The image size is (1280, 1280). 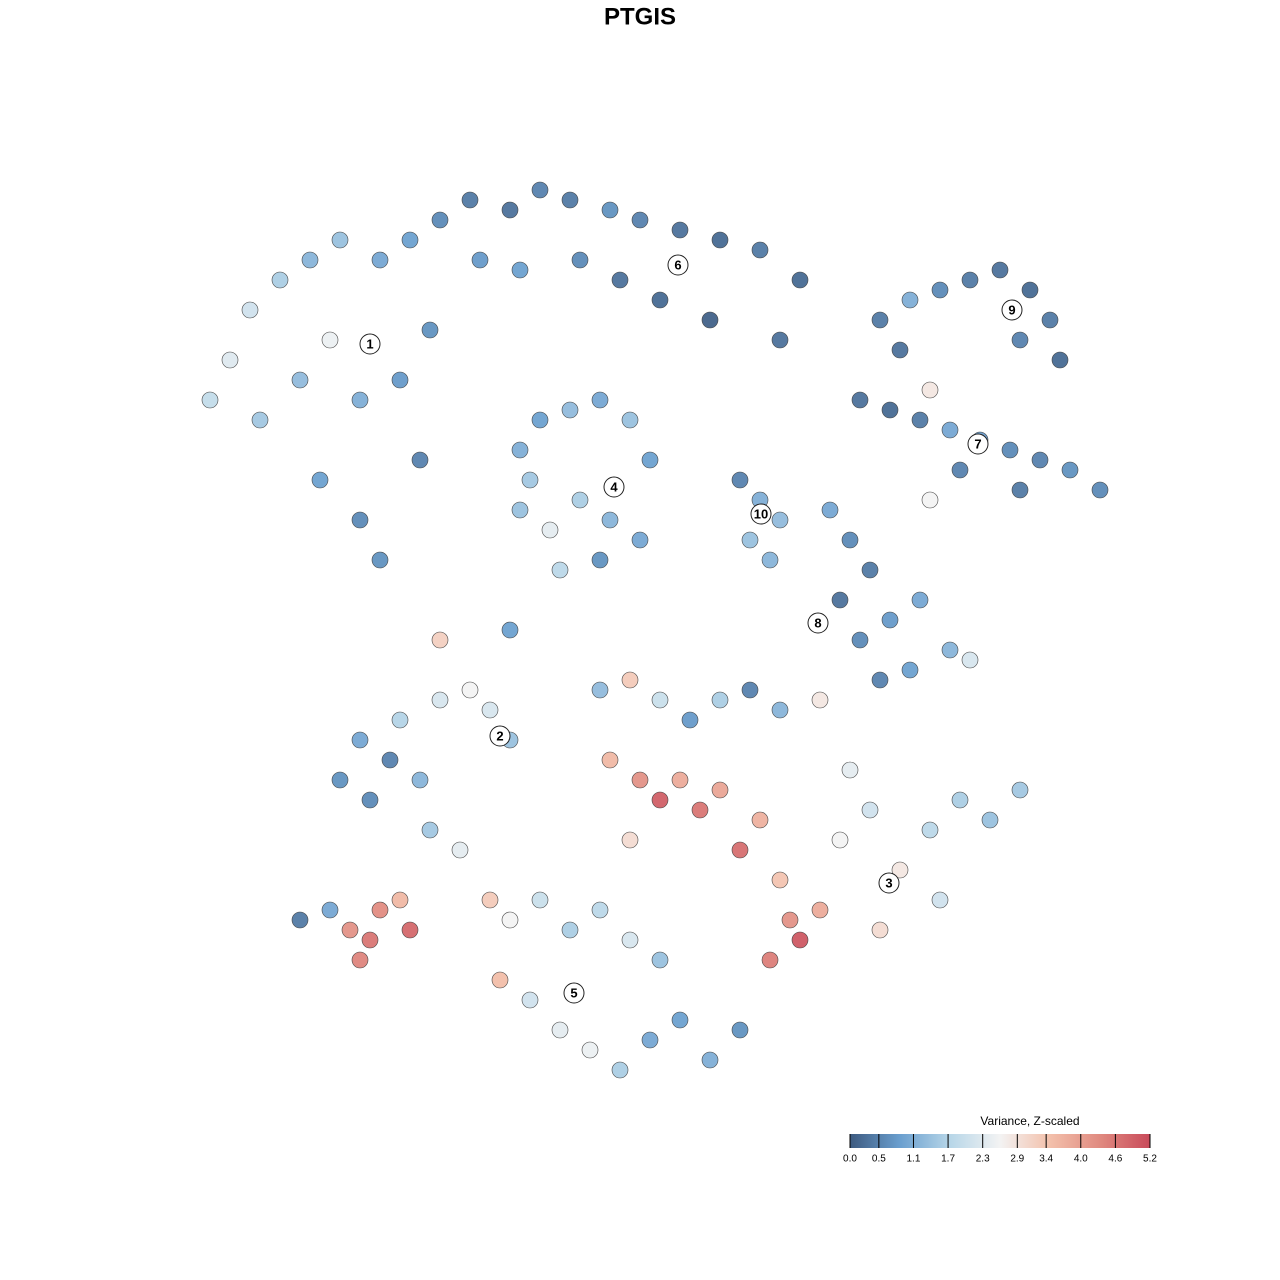 I want to click on cluster-label: 5, so click(x=573, y=992).